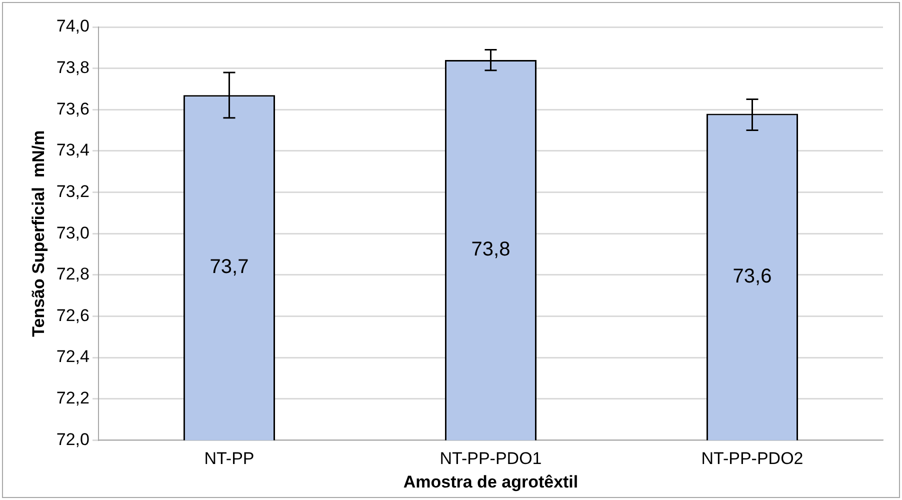 Image resolution: width=902 pixels, height=500 pixels. Describe the element at coordinates (73, 150) in the screenshot. I see `y-tick-label: 73,4` at that location.